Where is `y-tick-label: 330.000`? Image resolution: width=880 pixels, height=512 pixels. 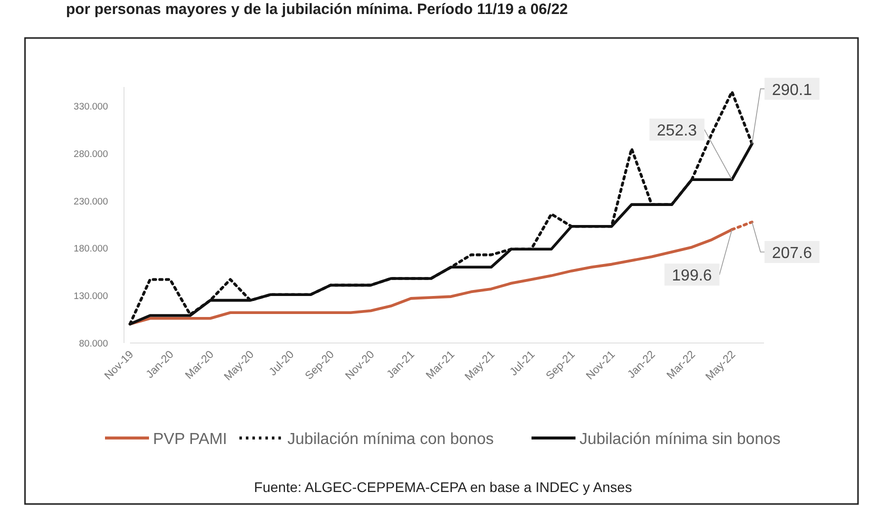
y-tick-label: 330.000 is located at coordinates (91, 106).